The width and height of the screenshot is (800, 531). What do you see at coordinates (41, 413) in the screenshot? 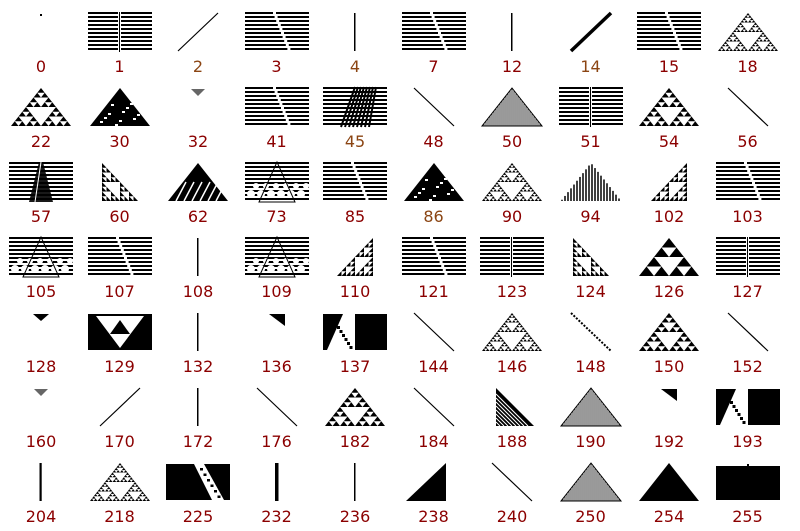
I see `rule-cell: 160` at bounding box center [41, 413].